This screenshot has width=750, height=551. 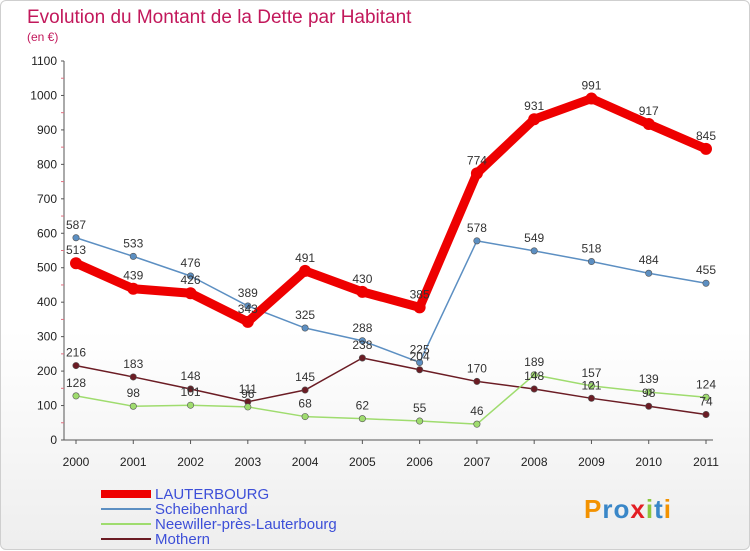 I want to click on y-tick-label: 1000, so click(x=43, y=95).